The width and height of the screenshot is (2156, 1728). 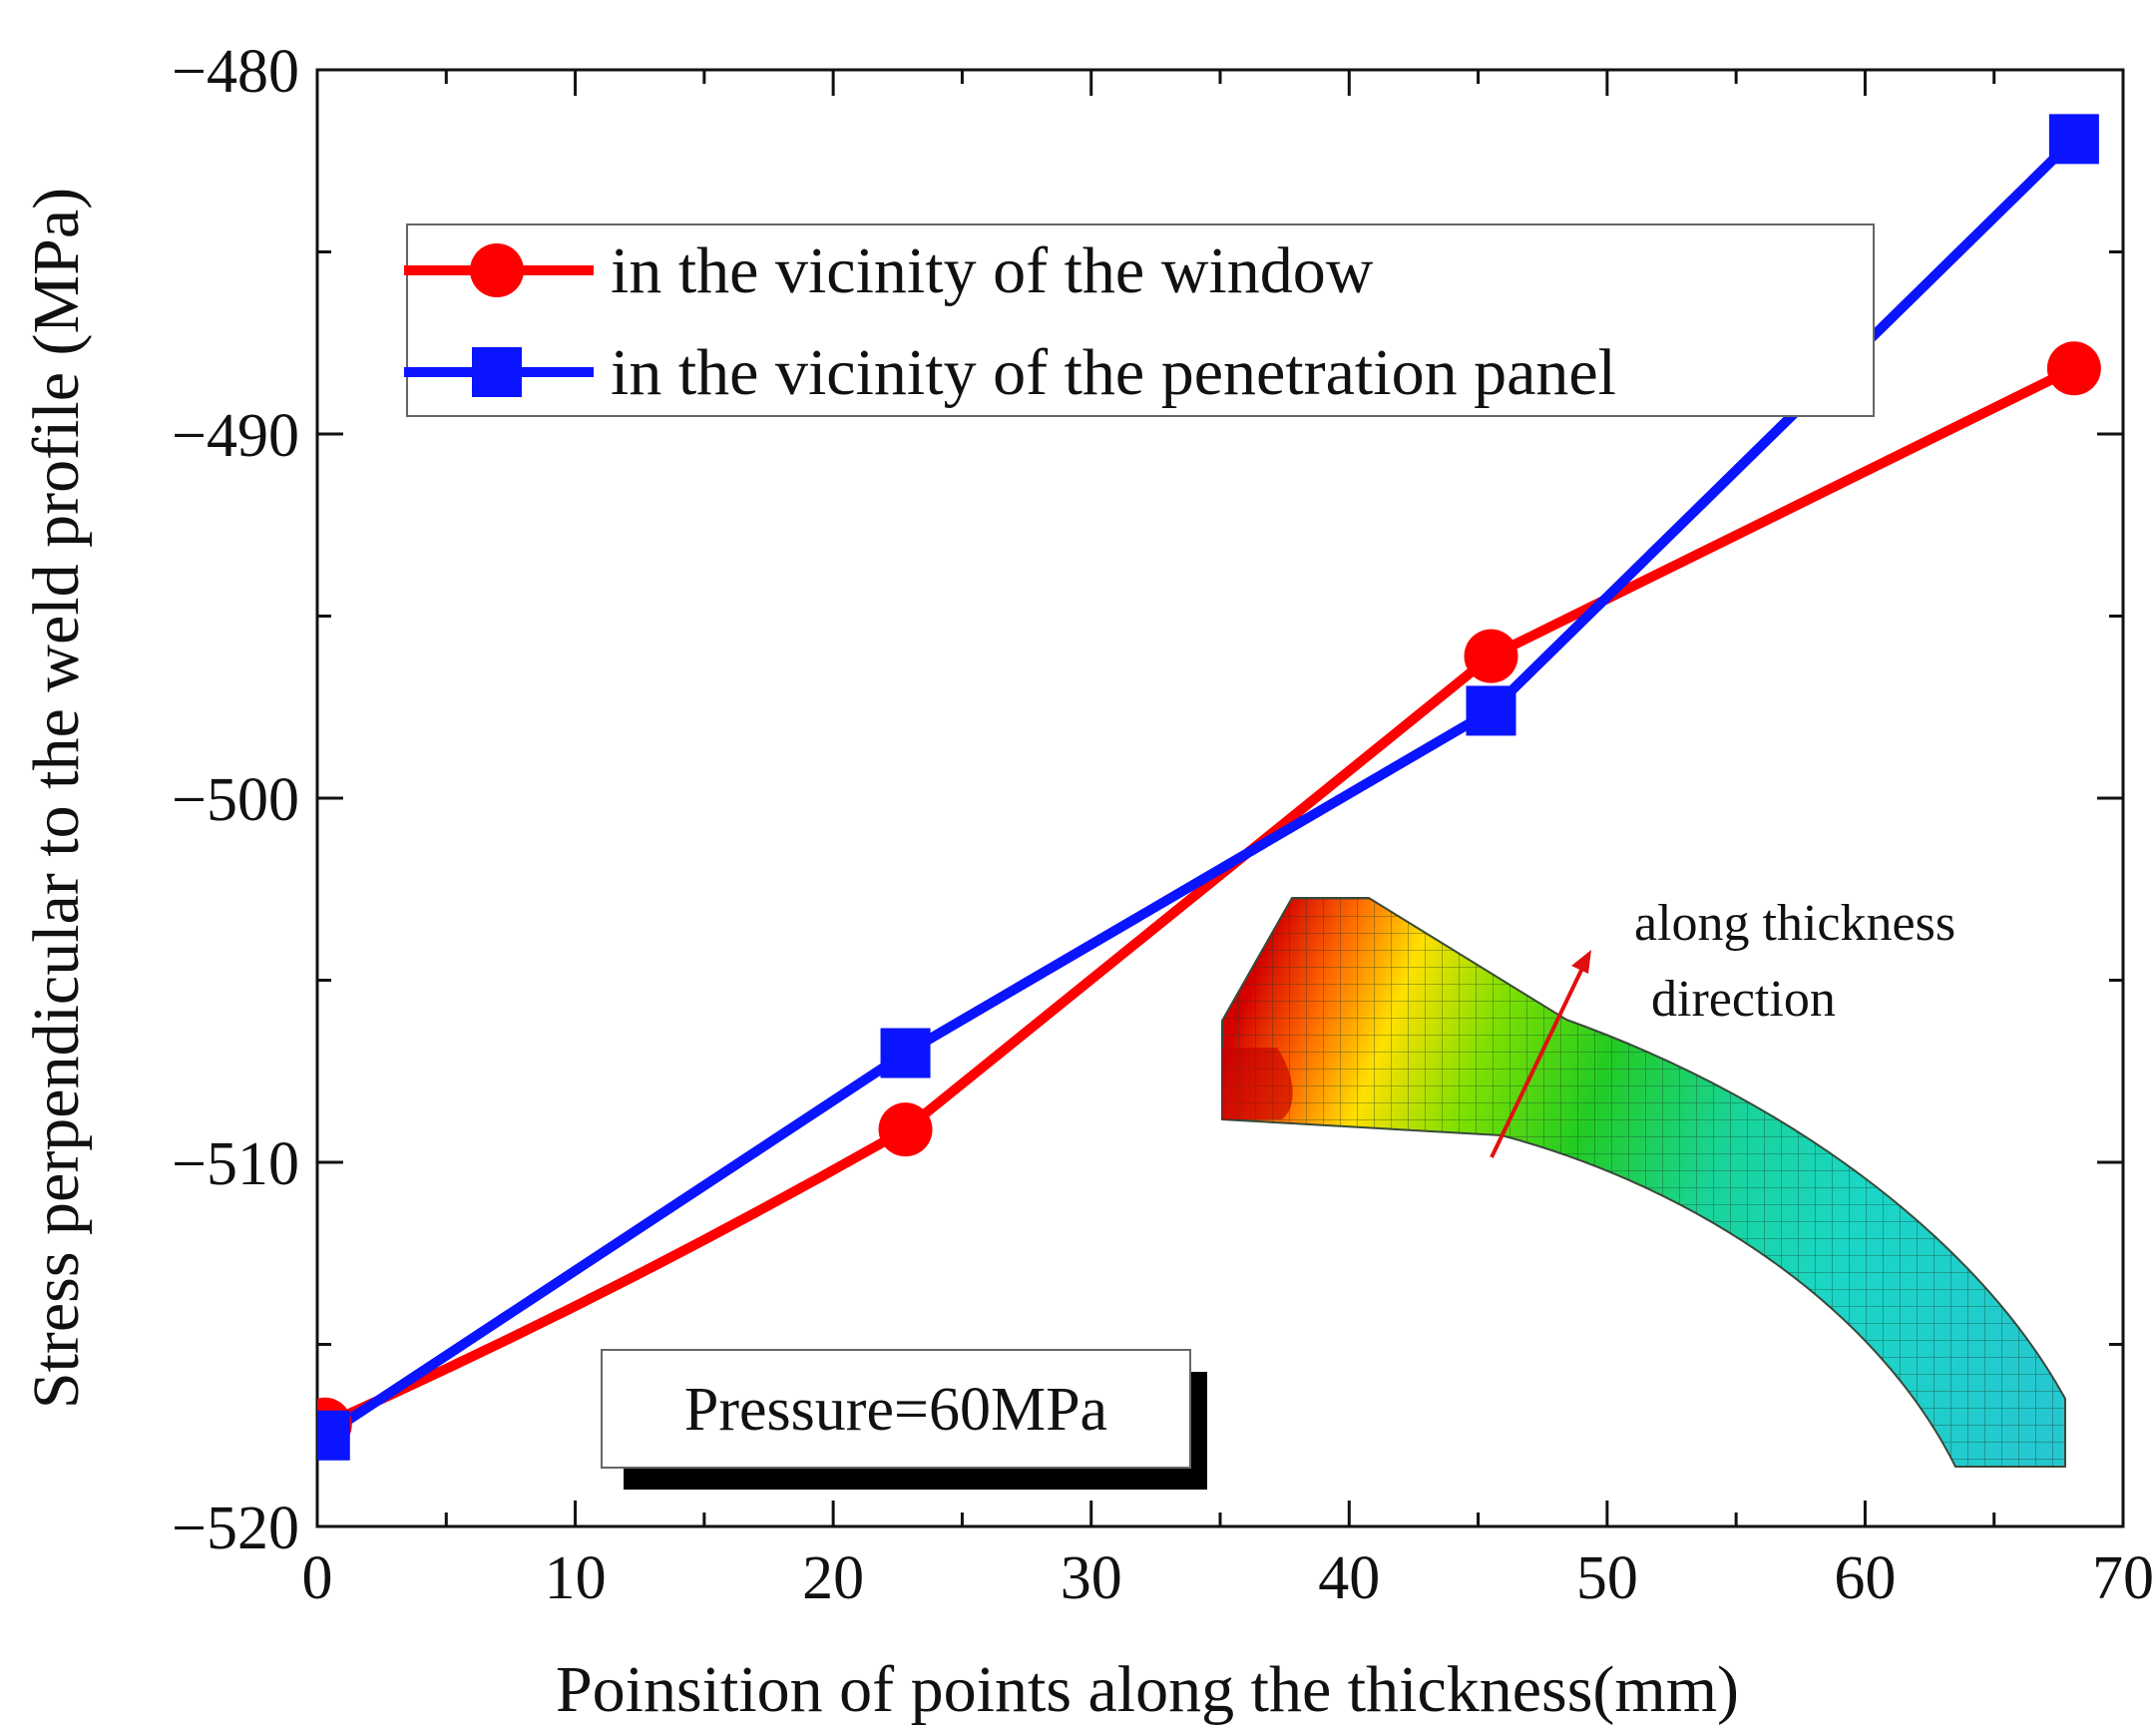 I want to click on x-tick-label: 30, so click(x=1091, y=1578).